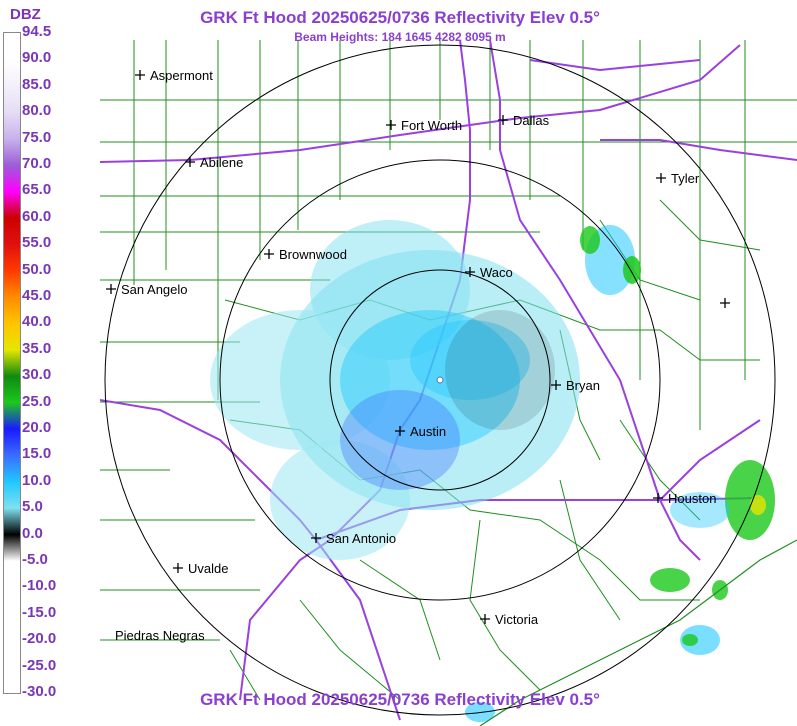 The width and height of the screenshot is (797, 726). Describe the element at coordinates (37, 295) in the screenshot. I see `legend-label: 45.0` at that location.